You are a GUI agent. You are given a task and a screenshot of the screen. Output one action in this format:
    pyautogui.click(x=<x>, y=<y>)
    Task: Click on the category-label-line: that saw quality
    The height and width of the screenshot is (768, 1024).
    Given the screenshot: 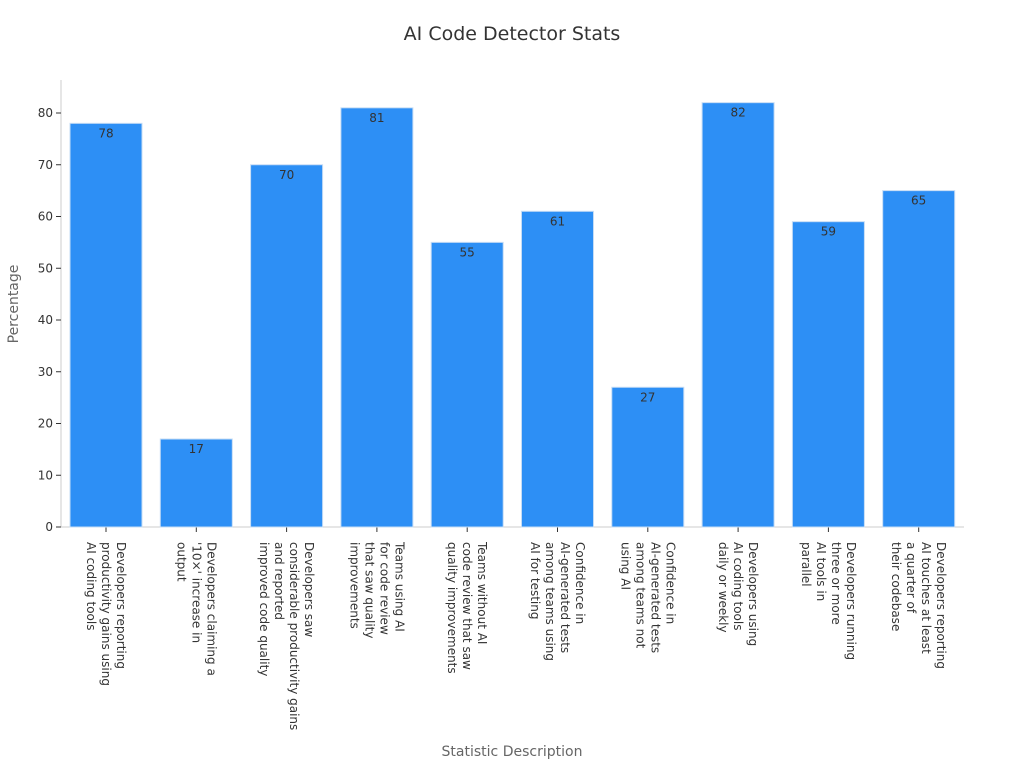 What is the action you would take?
    pyautogui.click(x=369, y=590)
    